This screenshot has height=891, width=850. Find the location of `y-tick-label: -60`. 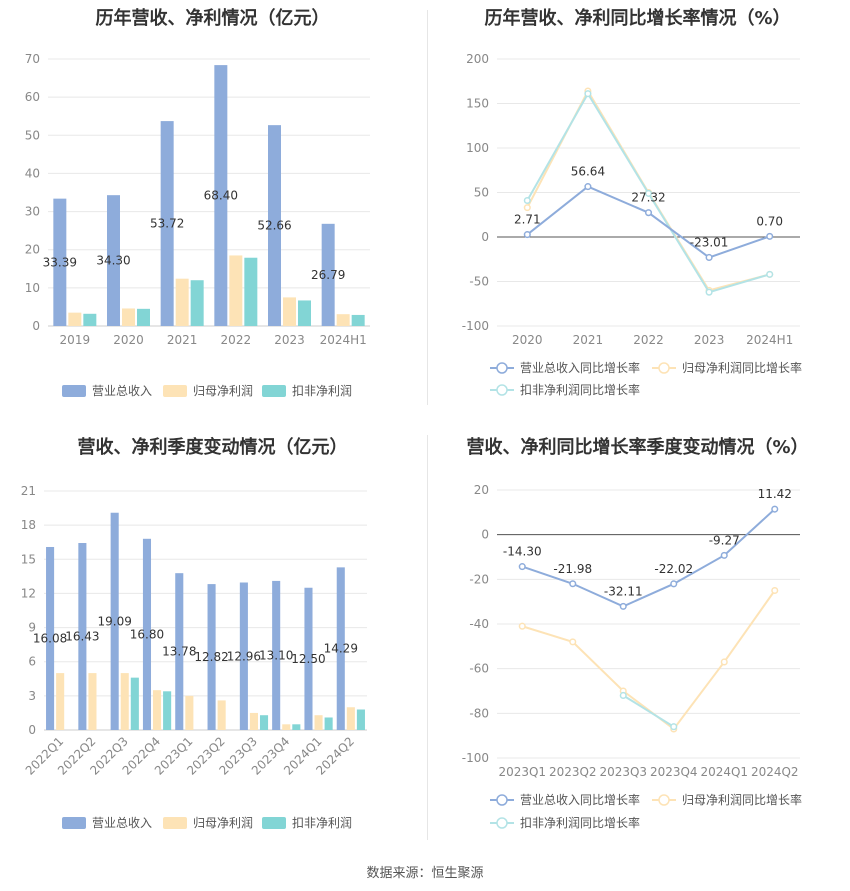

y-tick-label: -60 is located at coordinates (479, 669).